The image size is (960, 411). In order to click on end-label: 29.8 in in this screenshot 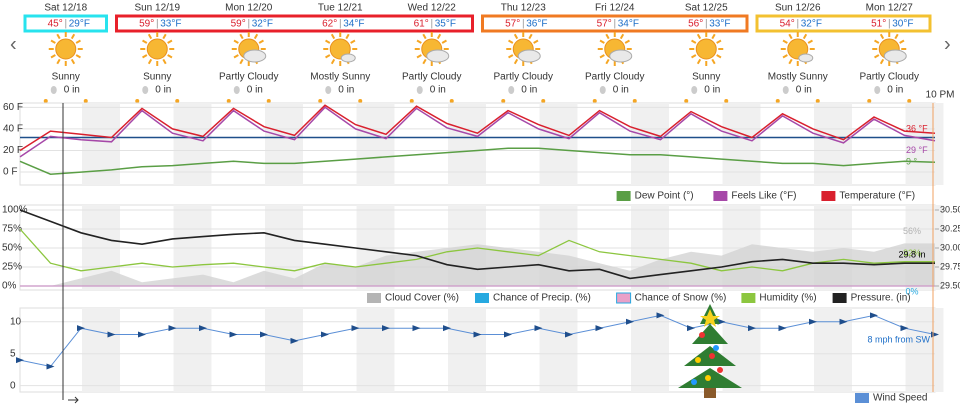, I will do `click(911, 255)`.